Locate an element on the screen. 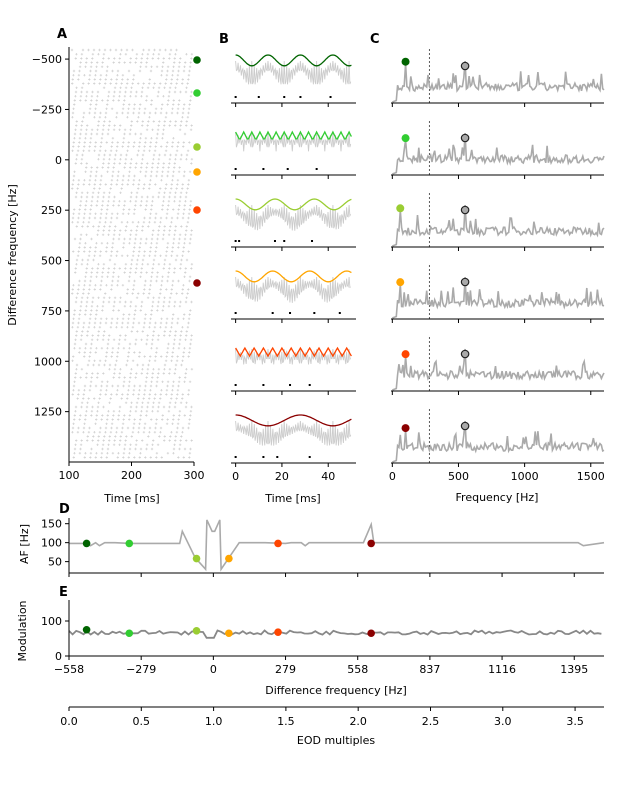  panel-a-xlabel: Time [ms] is located at coordinates (131, 498).